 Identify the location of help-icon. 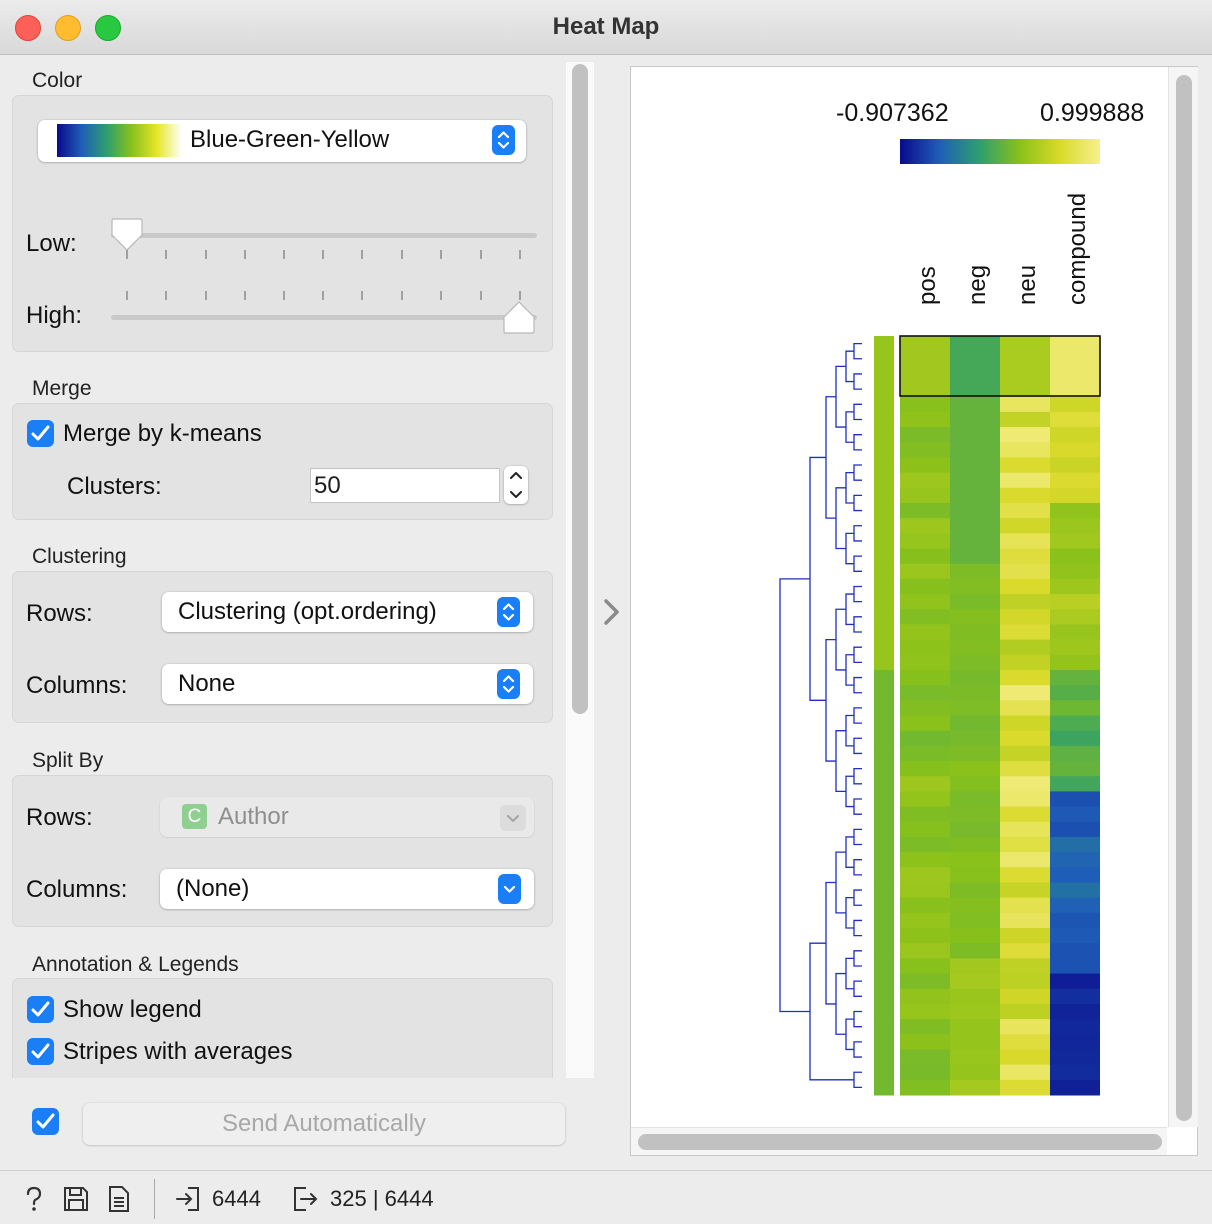
(34, 1199).